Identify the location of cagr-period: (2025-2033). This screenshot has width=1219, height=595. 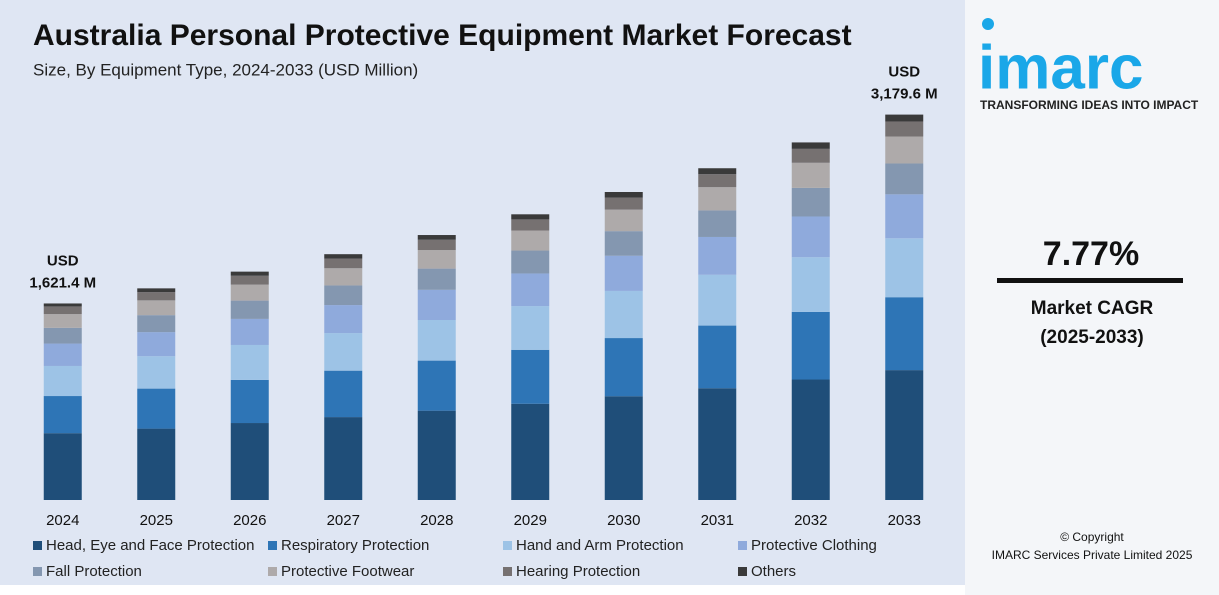
(1092, 337).